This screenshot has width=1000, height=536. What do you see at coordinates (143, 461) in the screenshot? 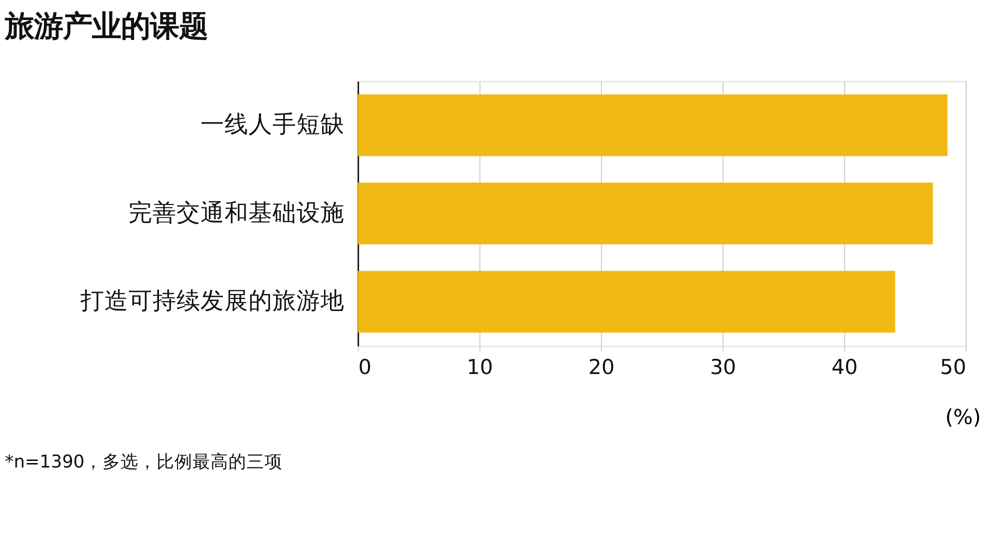
I see `text: *n=1390，多选，比例最高的三项` at bounding box center [143, 461].